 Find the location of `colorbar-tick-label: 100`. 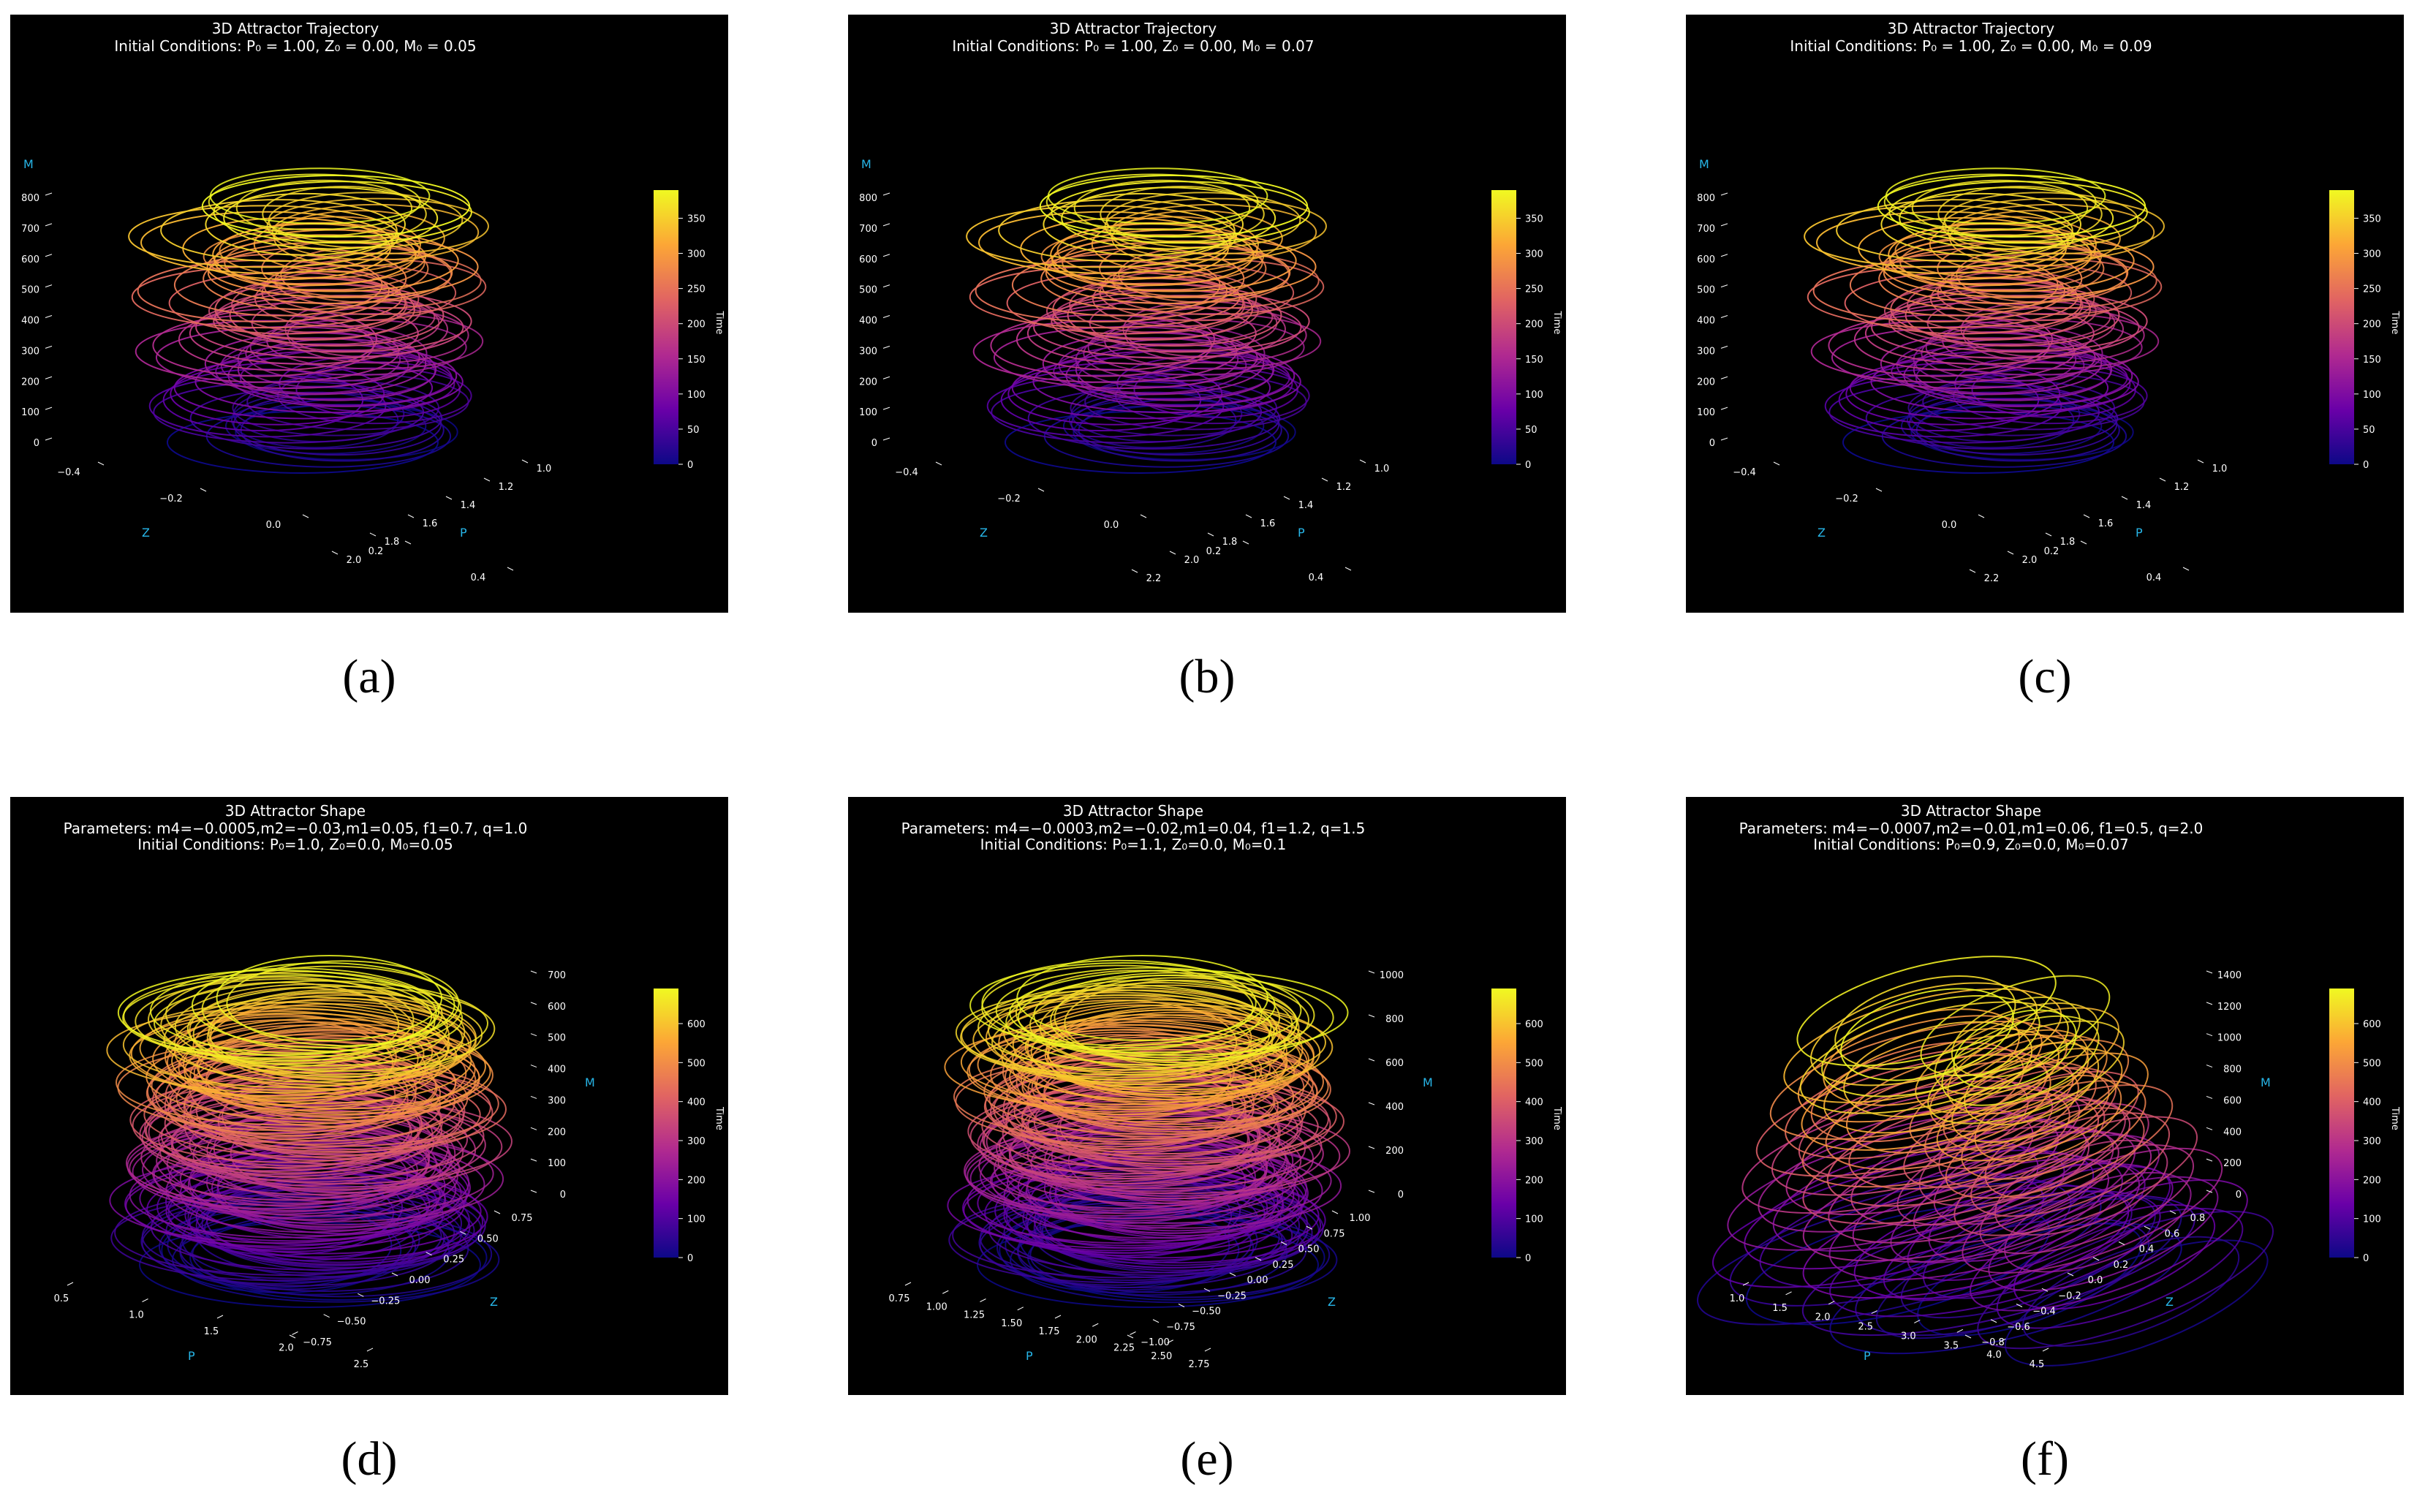

colorbar-tick-label: 100 is located at coordinates (1534, 1219).